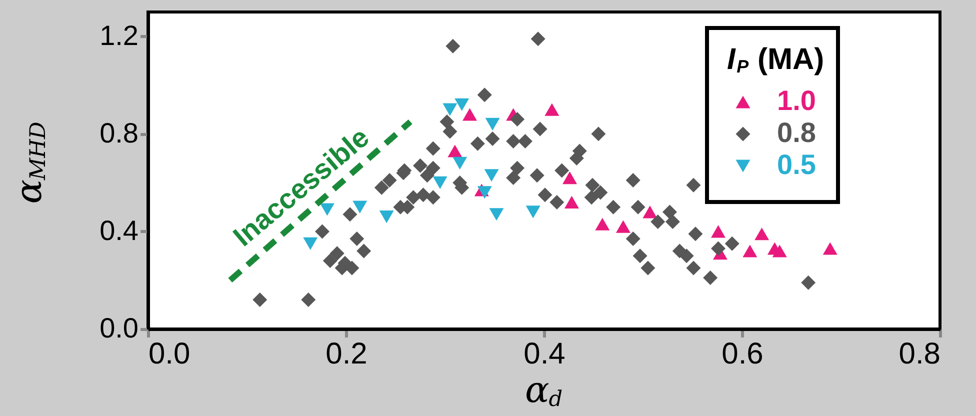 The image size is (976, 416). Describe the element at coordinates (743, 354) in the screenshot. I see `x-tick-label: 0.6` at that location.